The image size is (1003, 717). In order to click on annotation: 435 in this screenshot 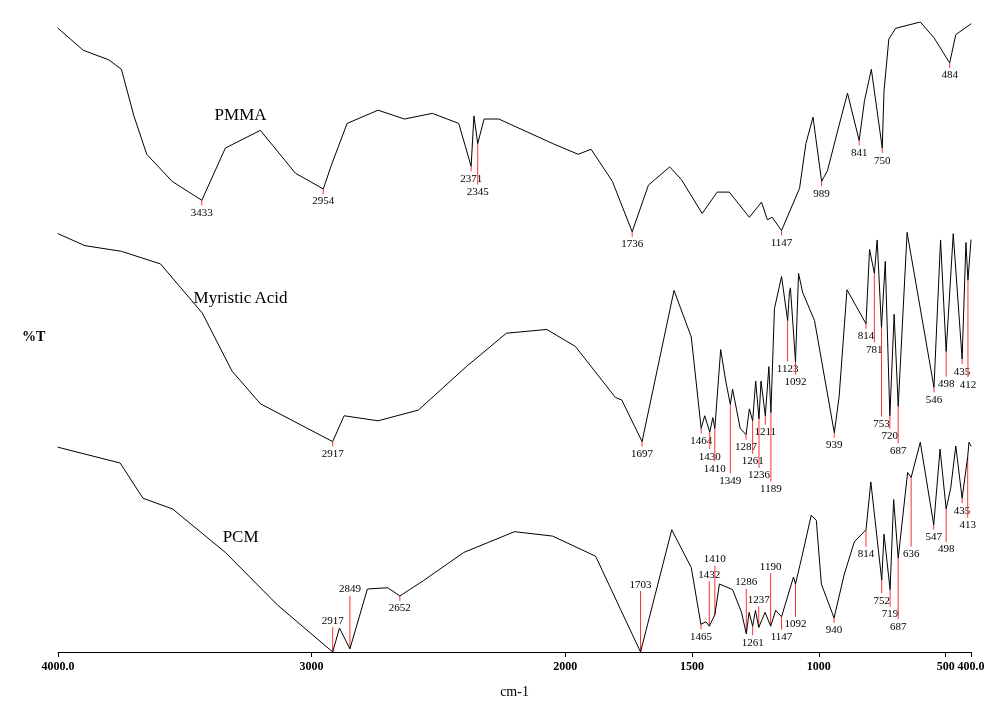, I will do `click(962, 370)`.